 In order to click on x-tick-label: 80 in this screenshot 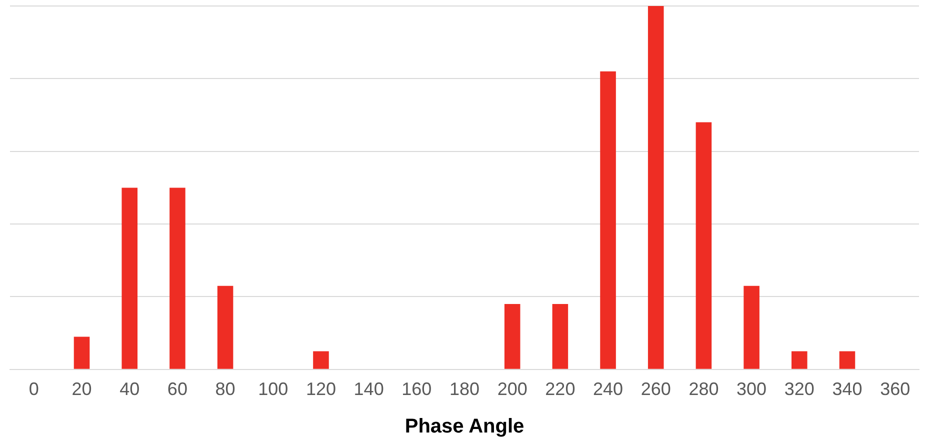, I will do `click(225, 389)`.